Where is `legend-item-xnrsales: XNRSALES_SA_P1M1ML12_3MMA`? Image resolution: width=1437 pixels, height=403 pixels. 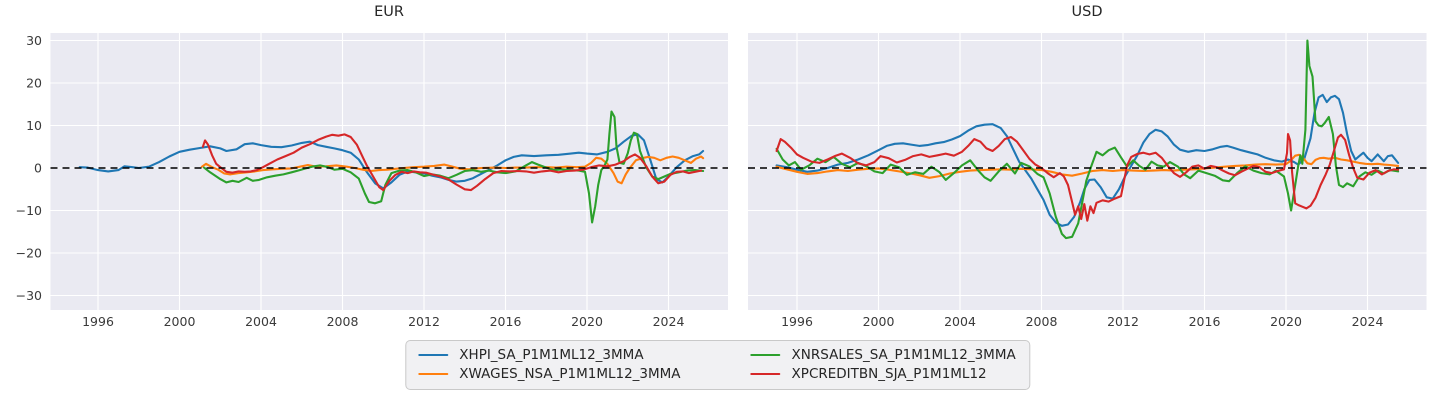 legend-item-xnrsales: XNRSALES_SA_P1M1ML12_3MMA is located at coordinates (883, 355).